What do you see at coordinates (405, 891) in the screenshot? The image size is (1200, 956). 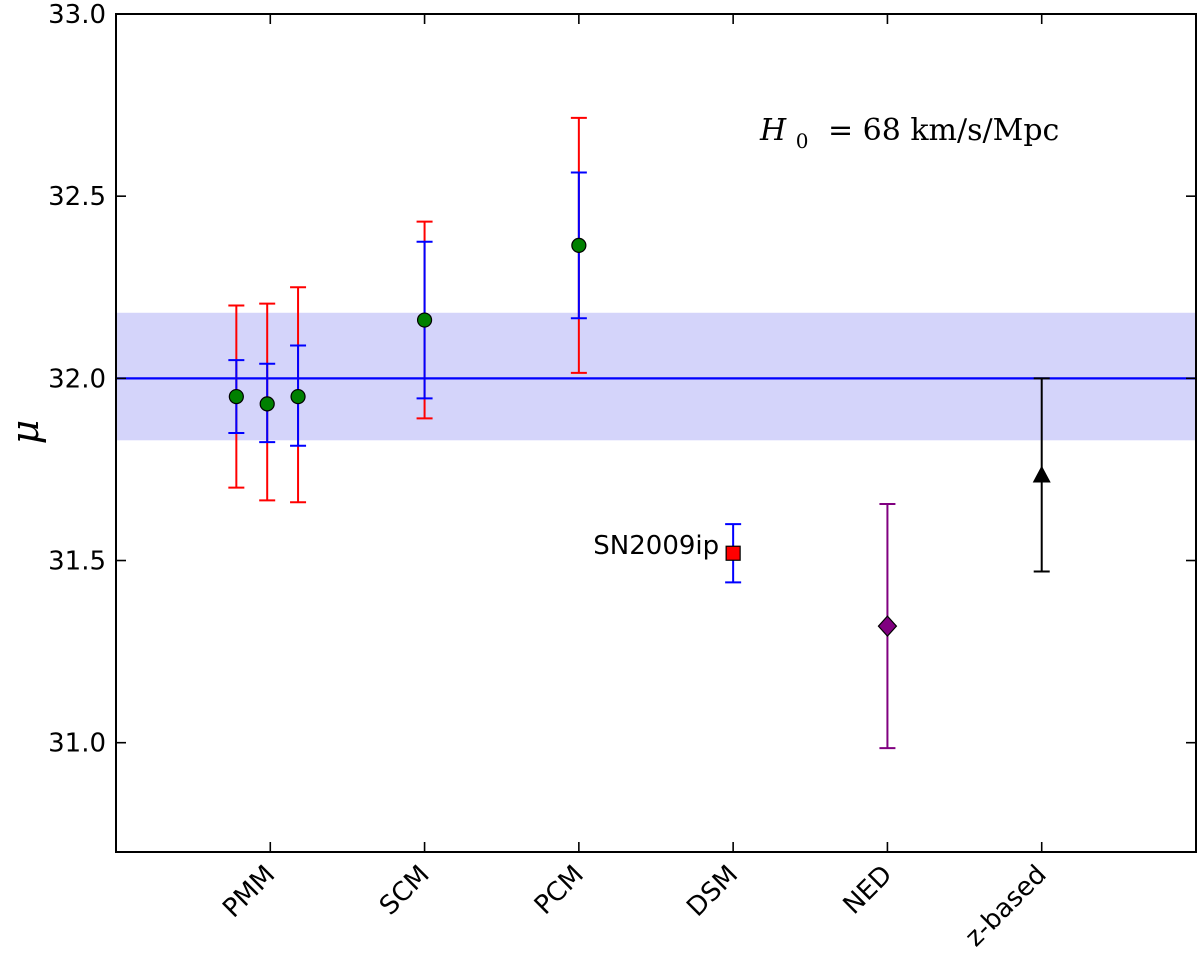 I see `x-tick-label: SCM` at bounding box center [405, 891].